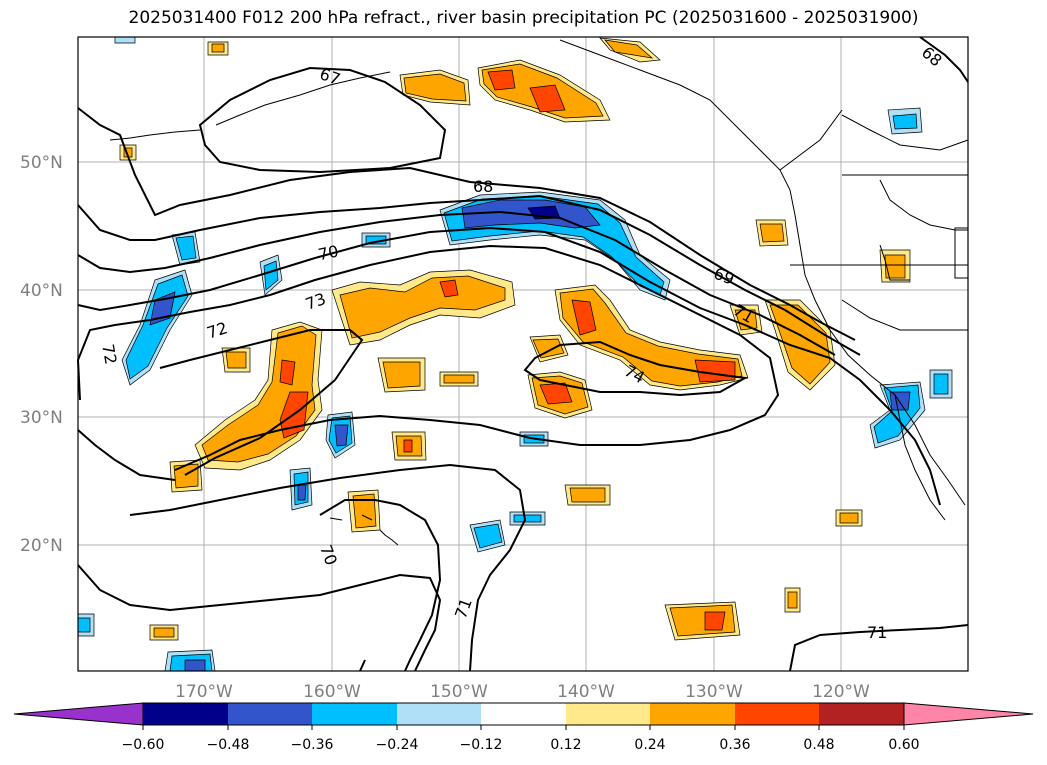 Image resolution: width=1047 pixels, height=765 pixels. What do you see at coordinates (586, 692) in the screenshot?
I see `lon-label: 140°W` at bounding box center [586, 692].